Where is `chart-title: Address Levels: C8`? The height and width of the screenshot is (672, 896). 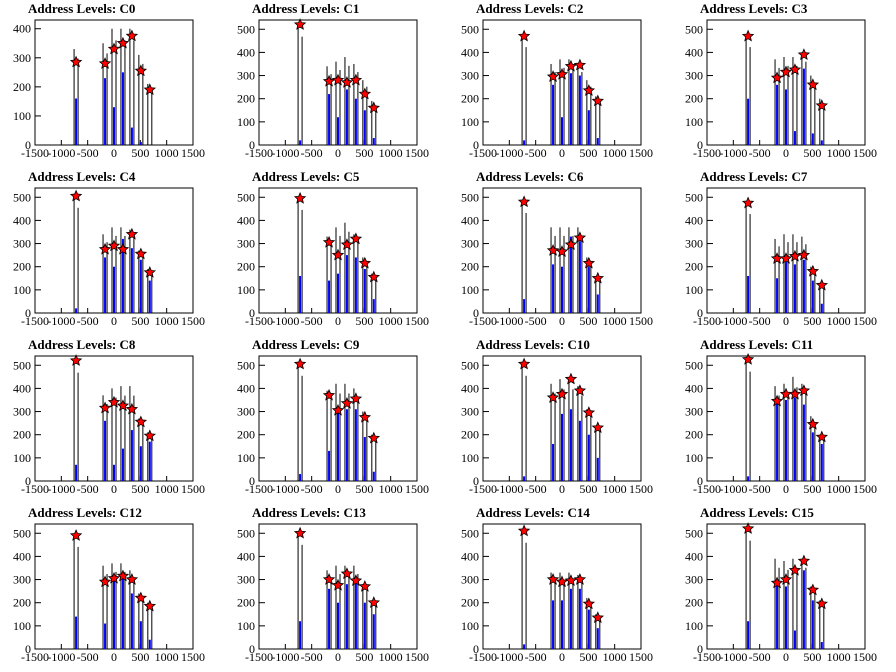 chart-title: Address Levels: C8 is located at coordinates (82, 344).